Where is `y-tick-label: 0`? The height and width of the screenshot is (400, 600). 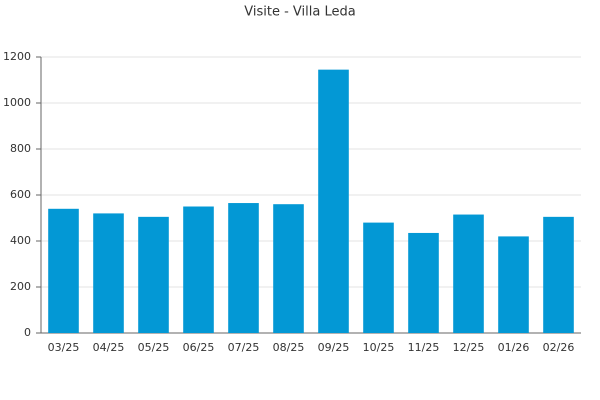 y-tick-label: 0 is located at coordinates (27, 332).